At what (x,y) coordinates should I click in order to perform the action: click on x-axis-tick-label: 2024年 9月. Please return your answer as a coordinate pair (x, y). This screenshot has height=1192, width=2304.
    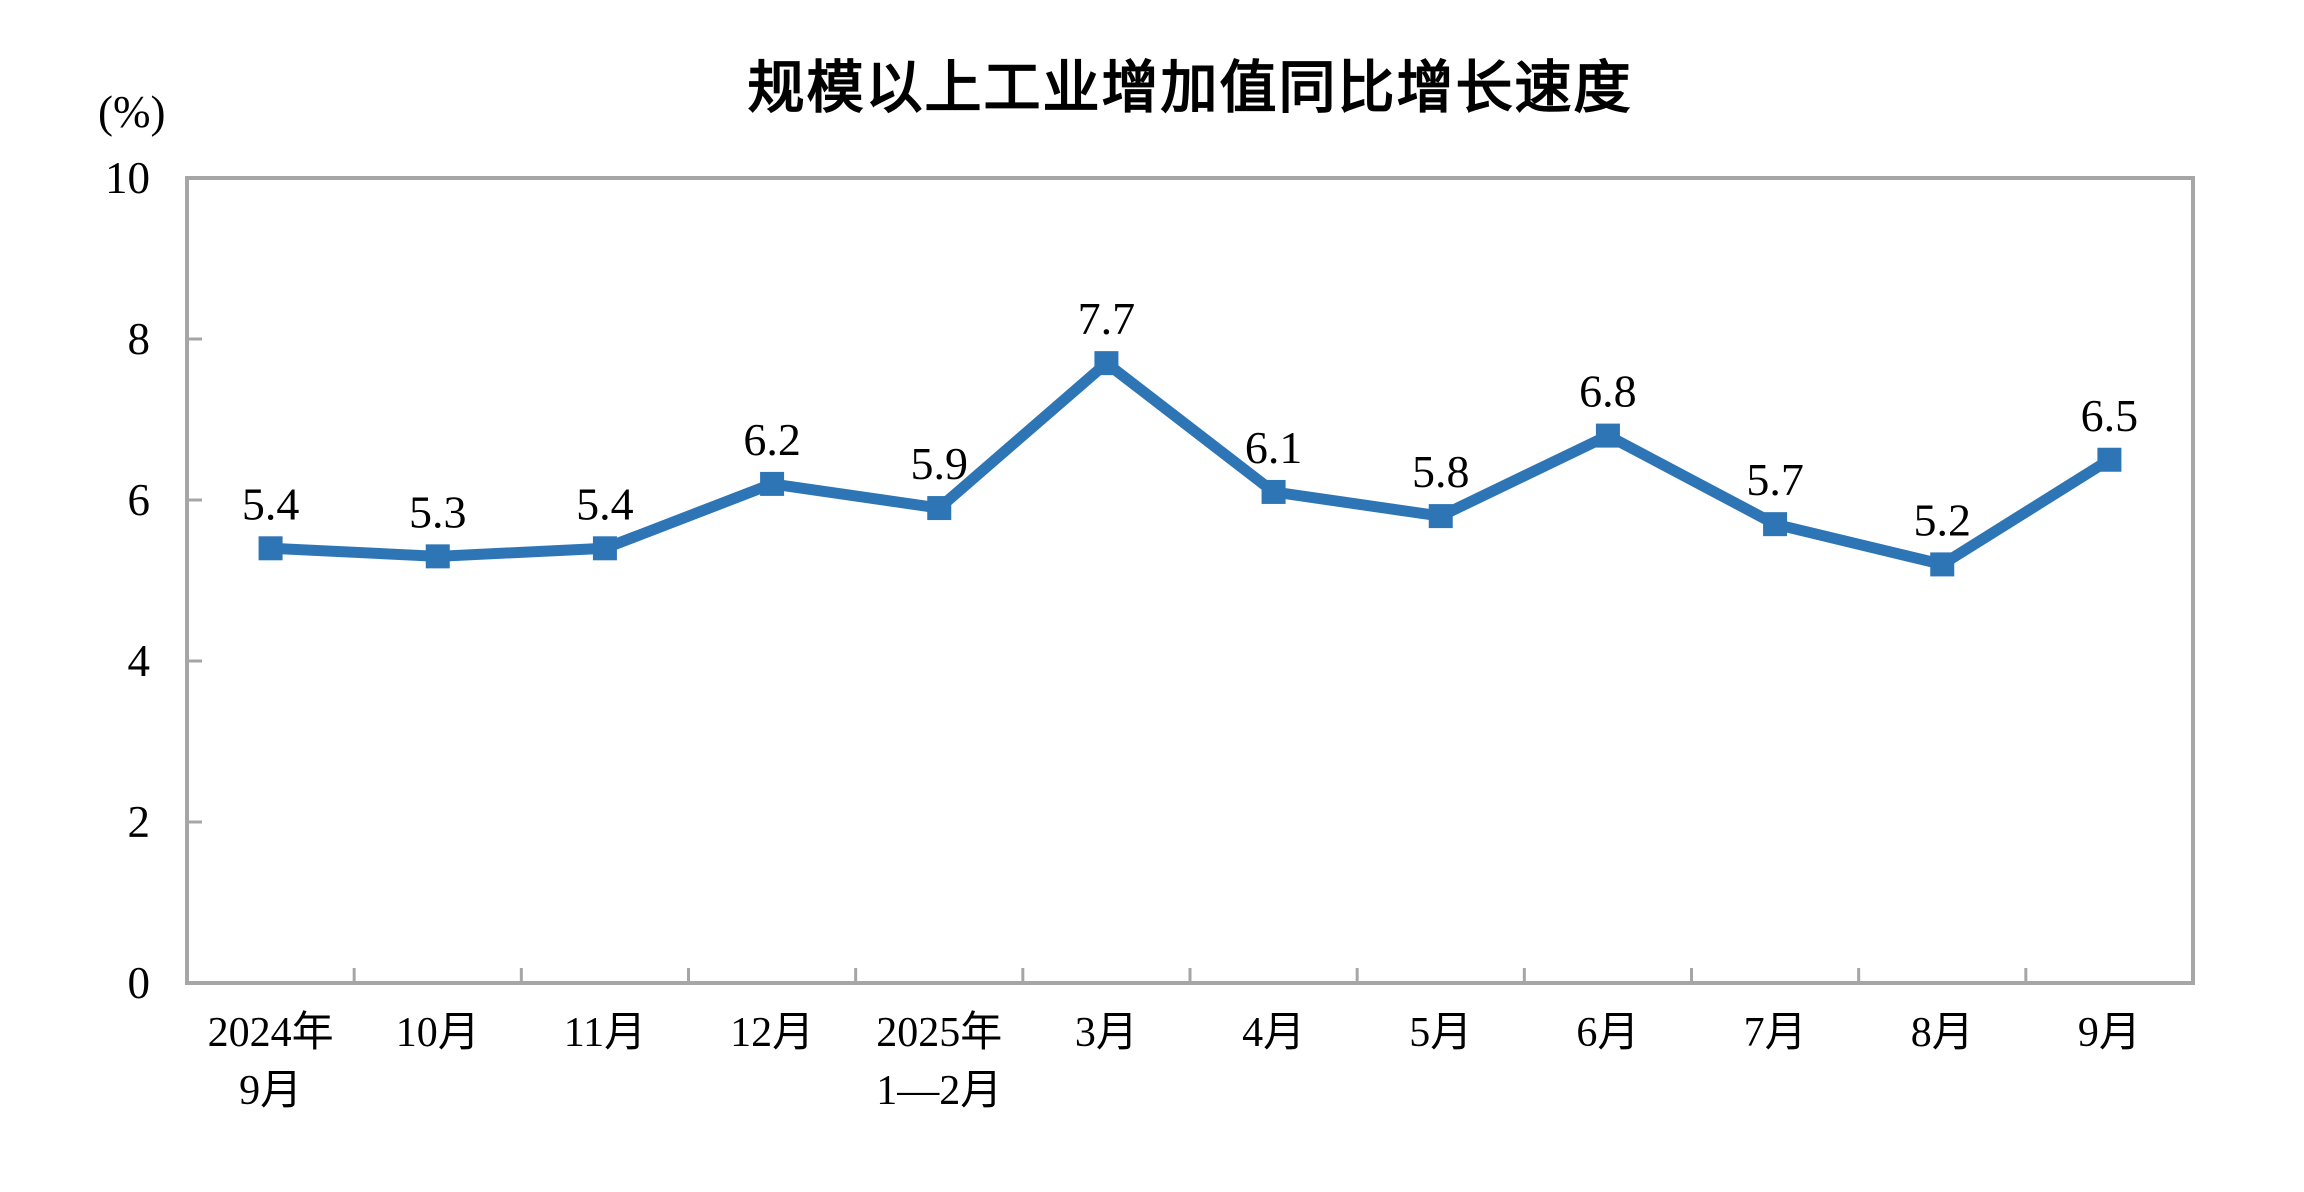
    Looking at the image, I should click on (271, 1061).